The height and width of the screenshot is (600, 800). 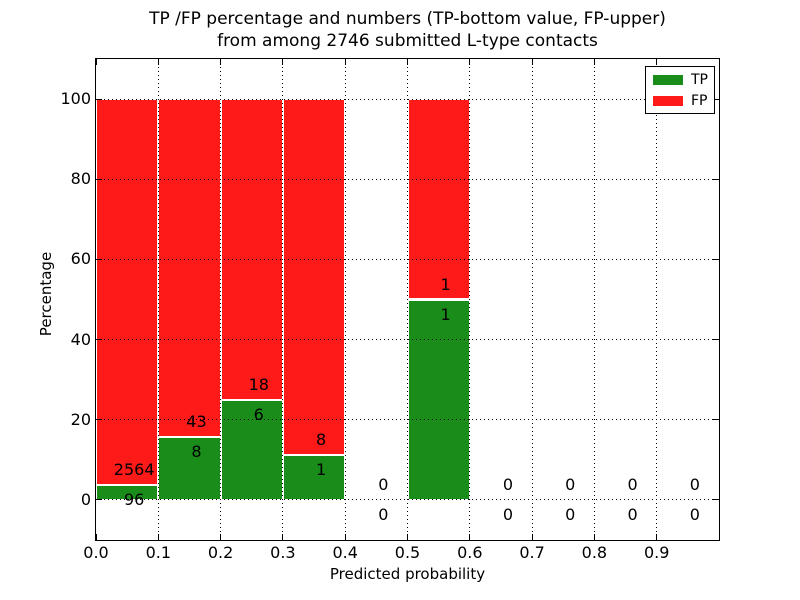 I want to click on tp-count-label: 8, so click(x=196, y=452).